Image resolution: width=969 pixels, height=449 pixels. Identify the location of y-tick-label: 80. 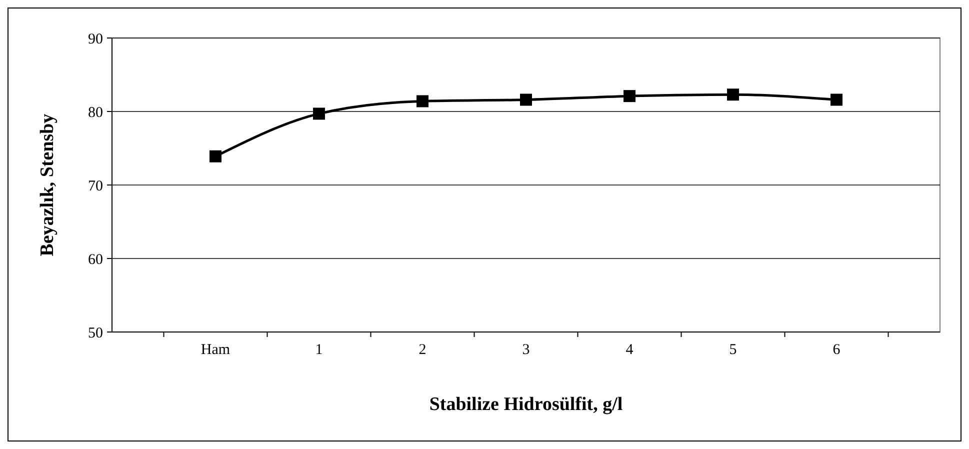
(95, 112).